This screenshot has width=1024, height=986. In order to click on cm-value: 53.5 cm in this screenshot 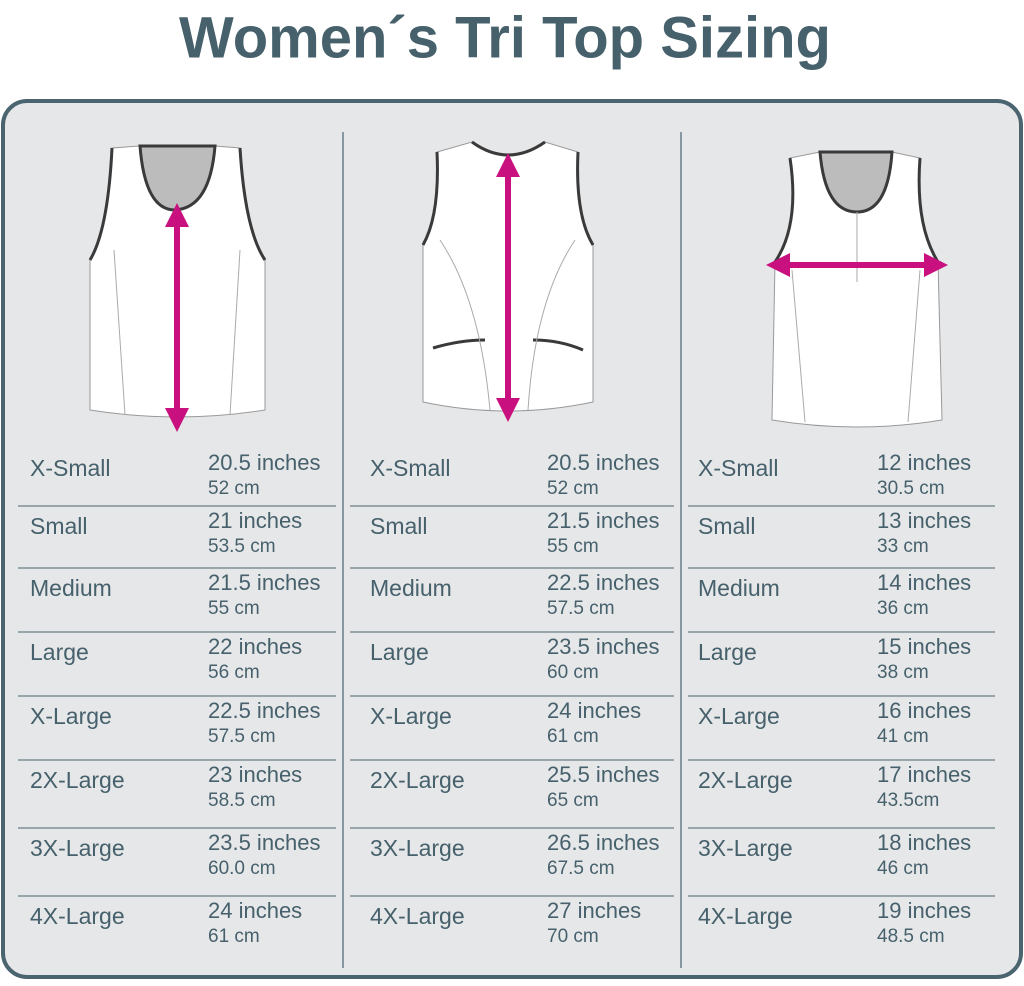, I will do `click(242, 546)`.